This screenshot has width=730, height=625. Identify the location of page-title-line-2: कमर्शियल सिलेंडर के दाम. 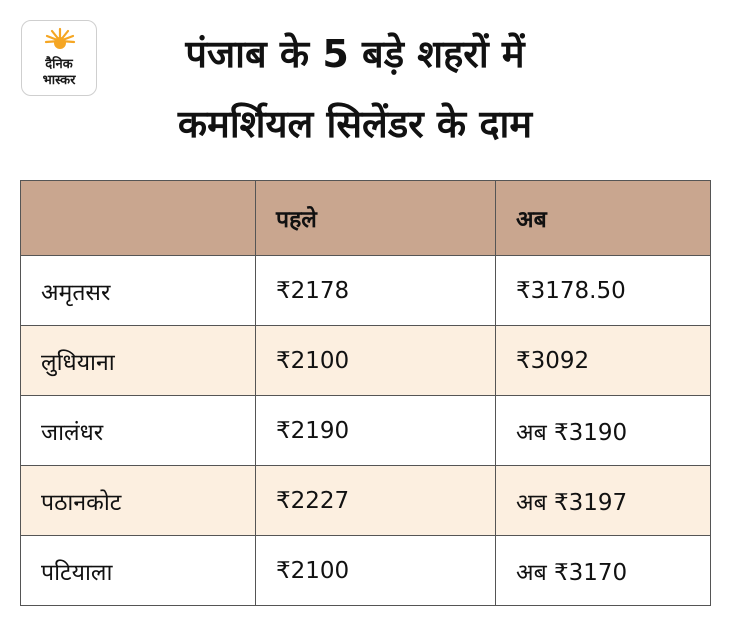
(355, 124).